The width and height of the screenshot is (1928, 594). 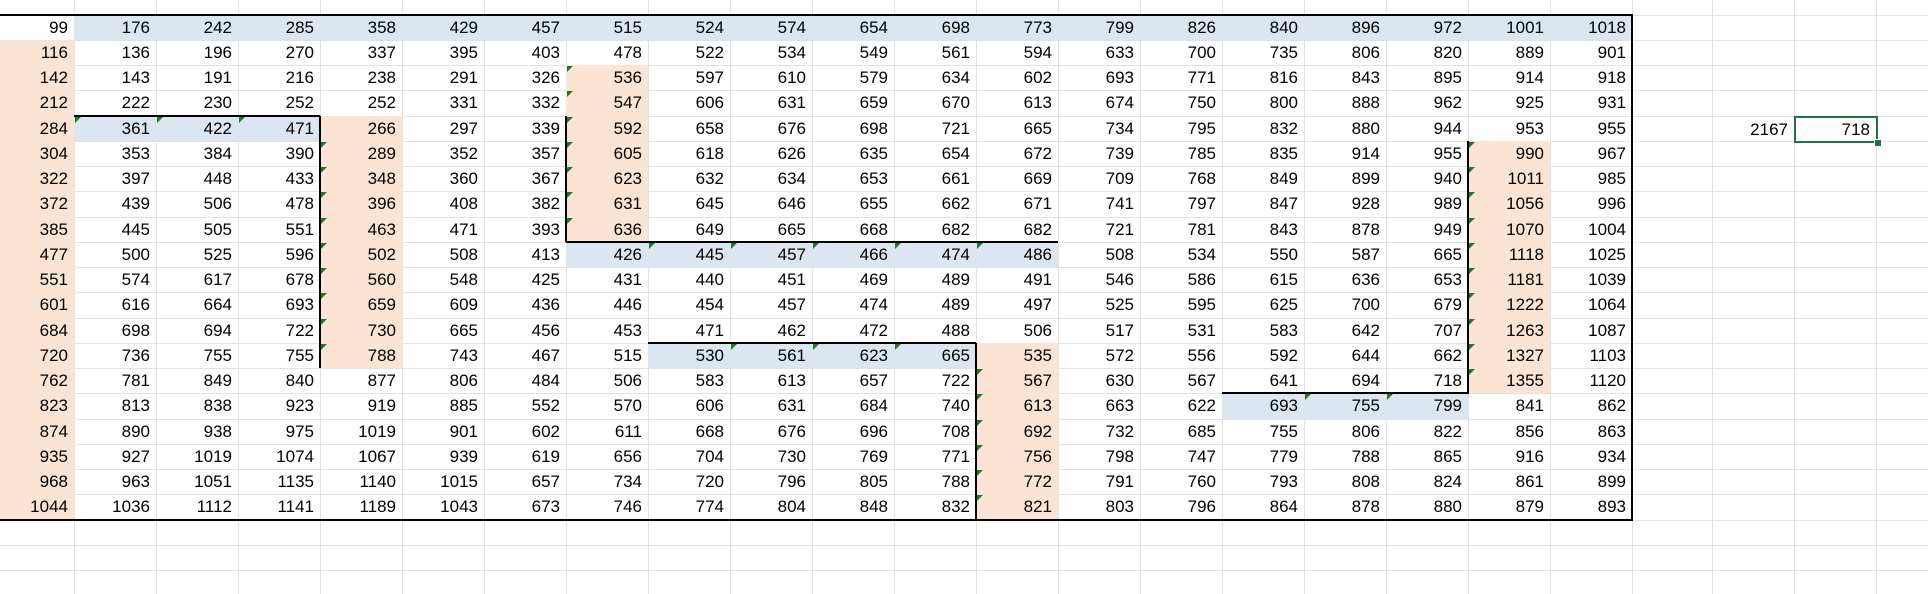 I want to click on grid-cell: 550, so click(x=1283, y=254).